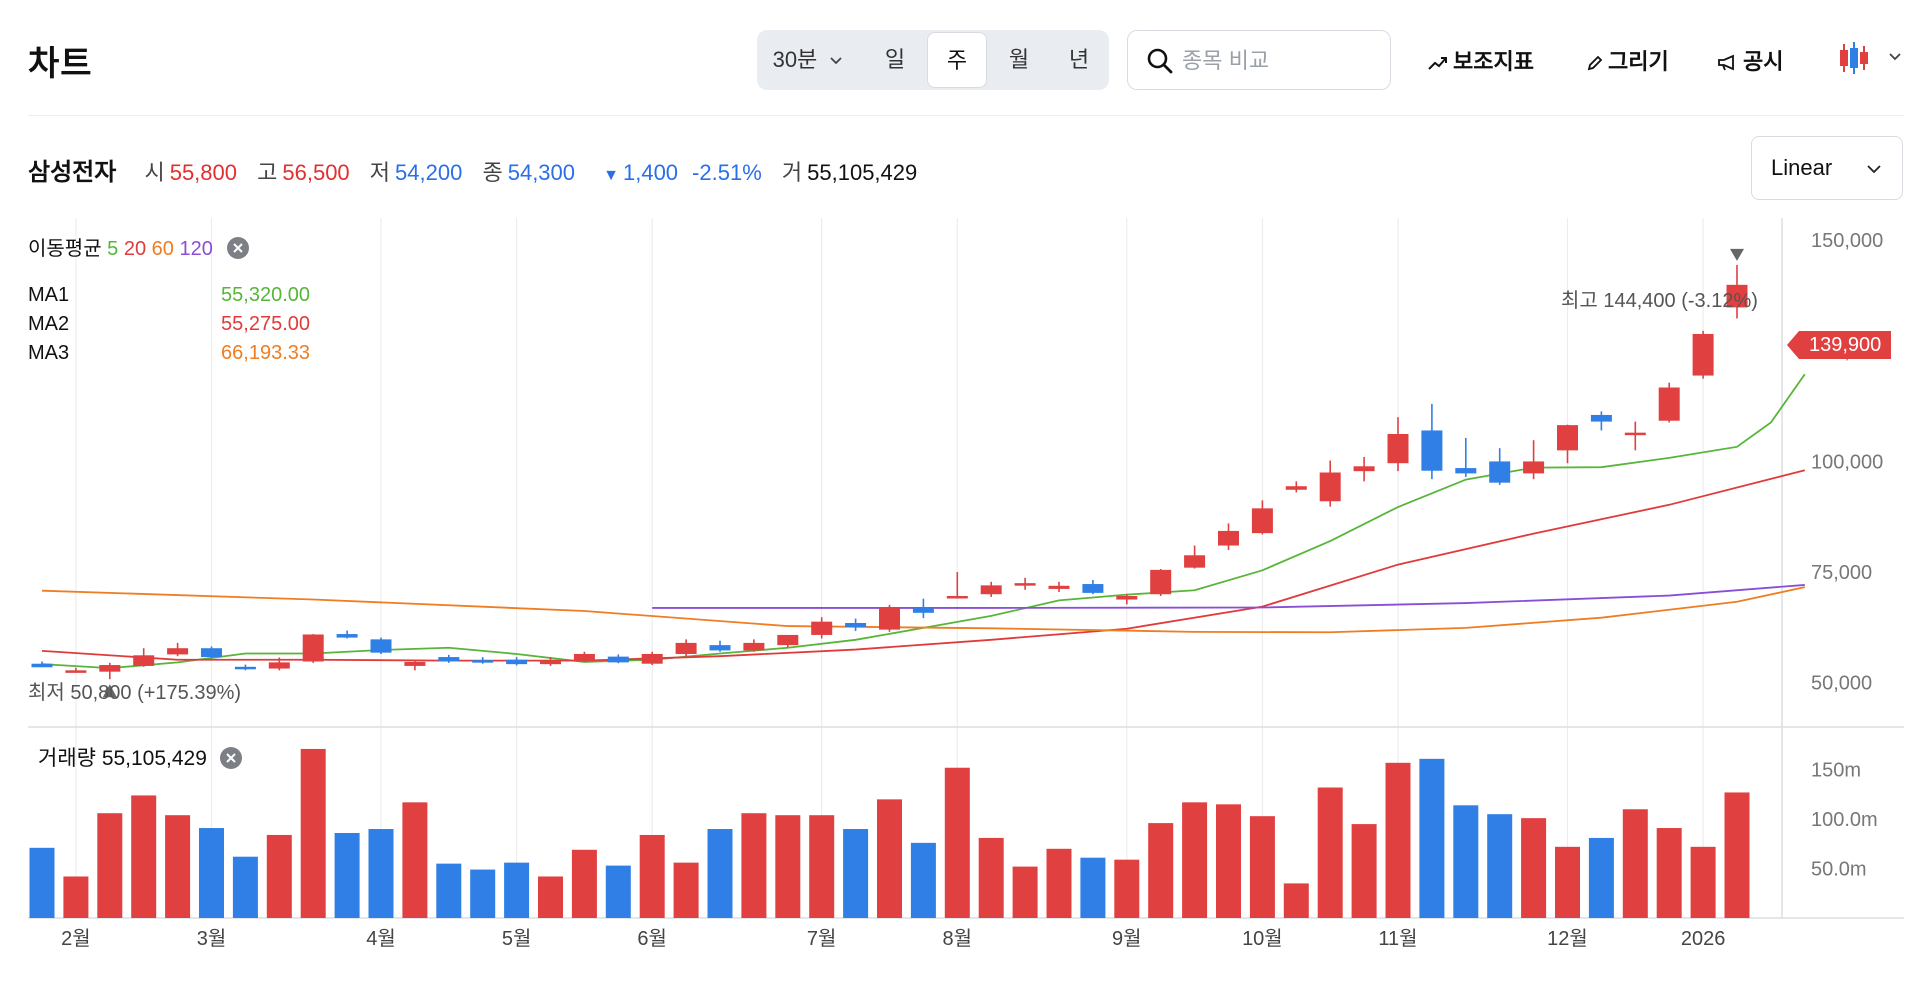 The width and height of the screenshot is (1920, 985). What do you see at coordinates (1019, 59) in the screenshot?
I see `tab-month: 월` at bounding box center [1019, 59].